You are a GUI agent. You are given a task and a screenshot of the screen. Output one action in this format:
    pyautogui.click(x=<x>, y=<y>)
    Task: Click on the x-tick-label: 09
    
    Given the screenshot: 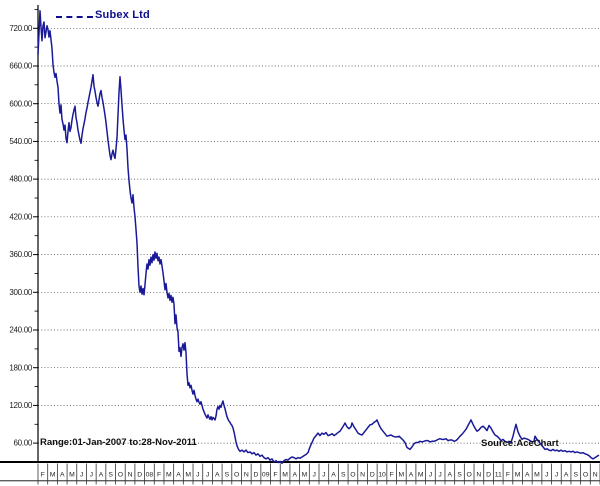 What is the action you would take?
    pyautogui.click(x=266, y=475)
    